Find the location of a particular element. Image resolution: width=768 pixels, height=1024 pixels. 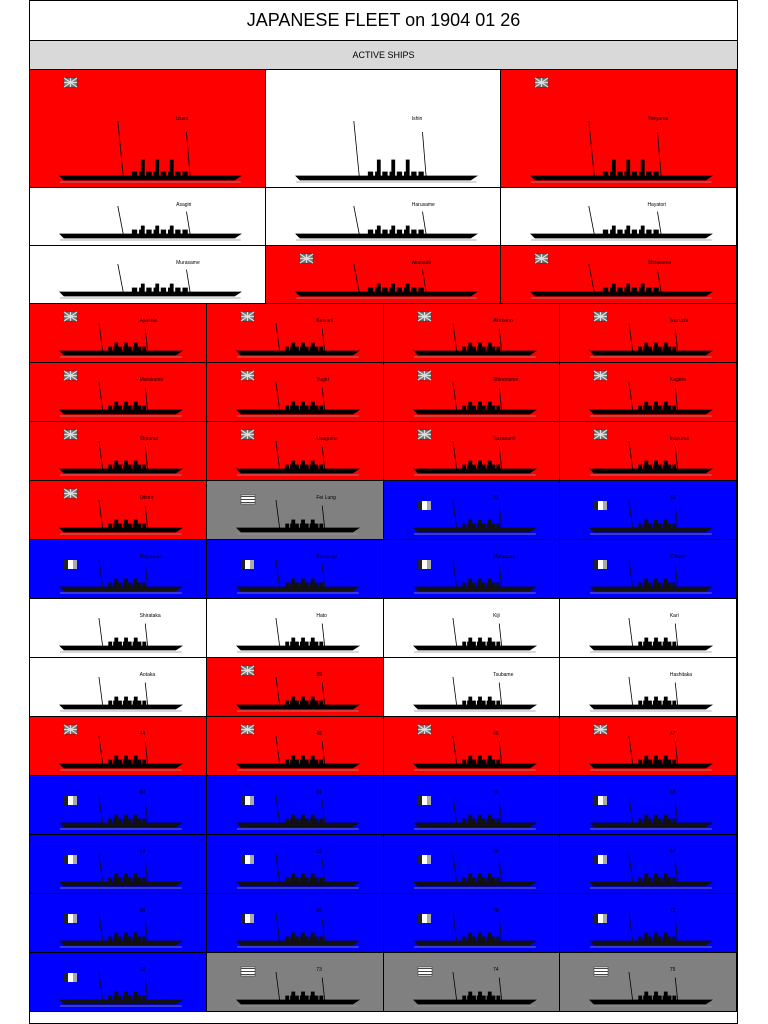

ship-card: 73 is located at coordinates (295, 982).